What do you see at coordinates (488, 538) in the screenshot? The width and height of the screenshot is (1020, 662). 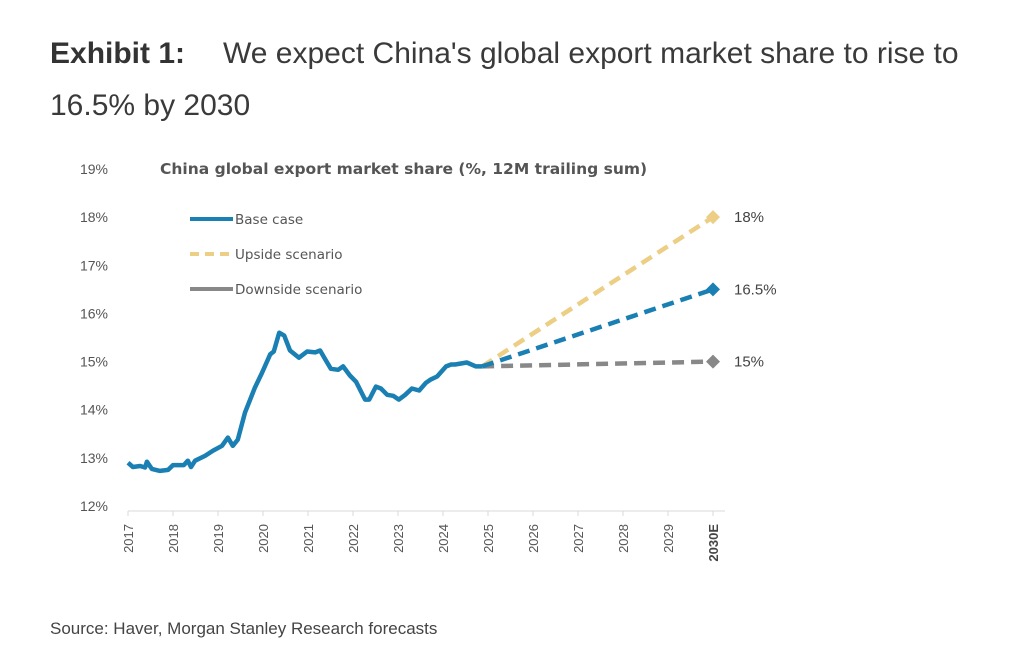 I see `x-tick-label: 2025` at bounding box center [488, 538].